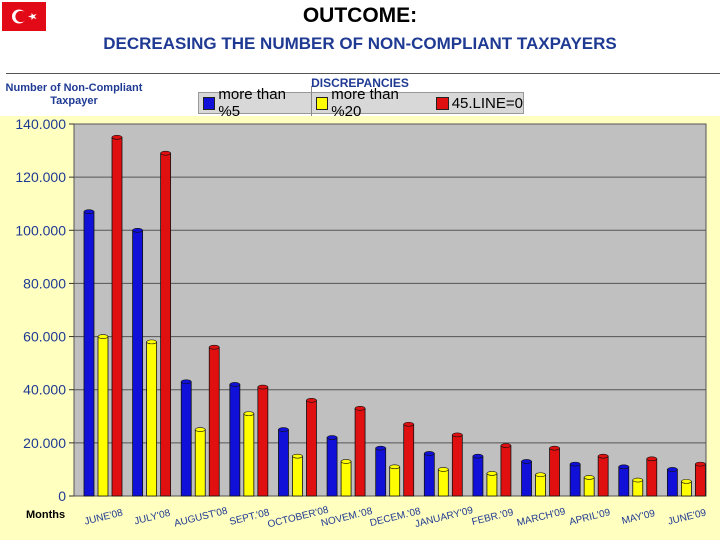 The height and width of the screenshot is (540, 720). Describe the element at coordinates (487, 103) in the screenshot. I see `legend-label-series-3: 45.LINE=0` at that location.